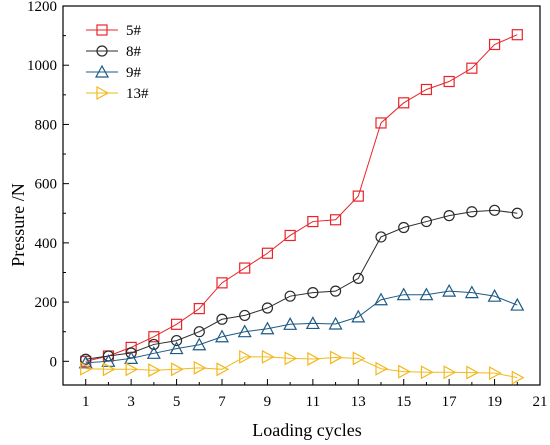  Describe the element at coordinates (46, 303) in the screenshot. I see `y-tick-label: 200` at that location.